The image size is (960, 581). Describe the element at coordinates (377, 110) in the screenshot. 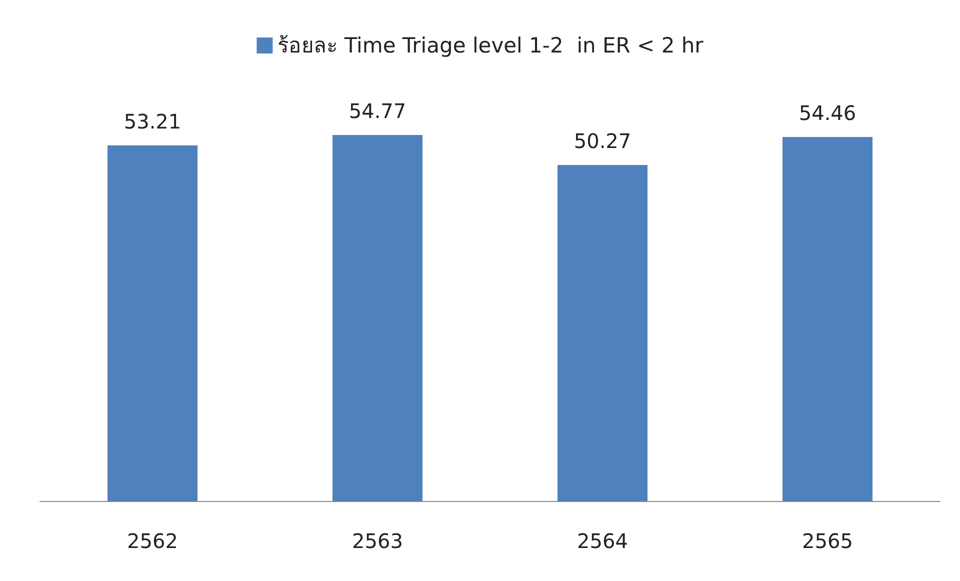

I see `data-label: 54.77` at that location.